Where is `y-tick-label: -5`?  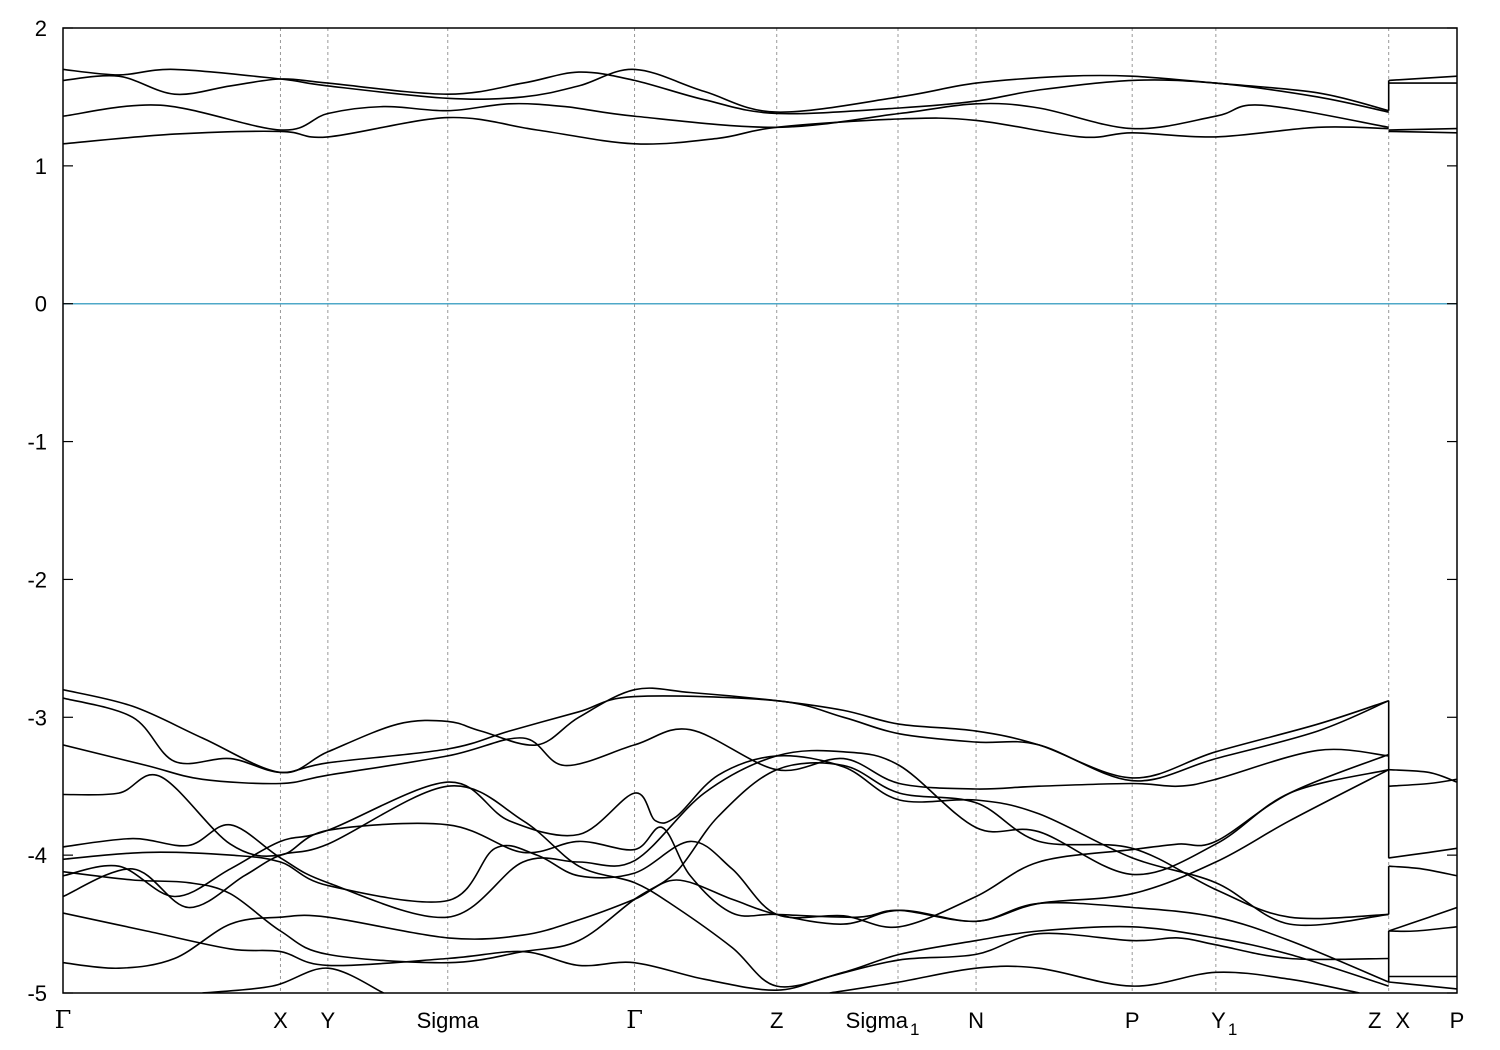
y-tick-label: -5 is located at coordinates (37, 993).